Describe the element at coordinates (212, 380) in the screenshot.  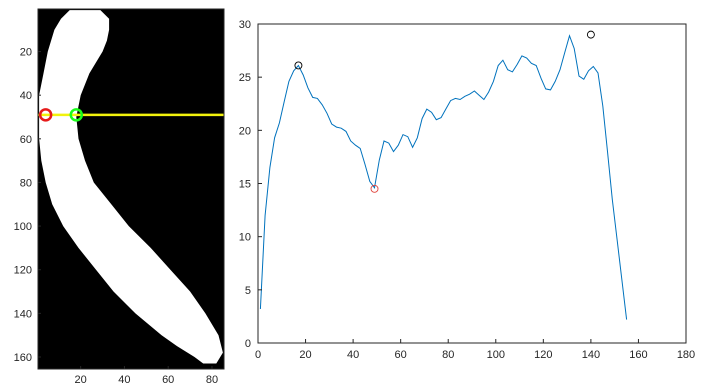
I see `image-x-tick-label: 80` at that location.